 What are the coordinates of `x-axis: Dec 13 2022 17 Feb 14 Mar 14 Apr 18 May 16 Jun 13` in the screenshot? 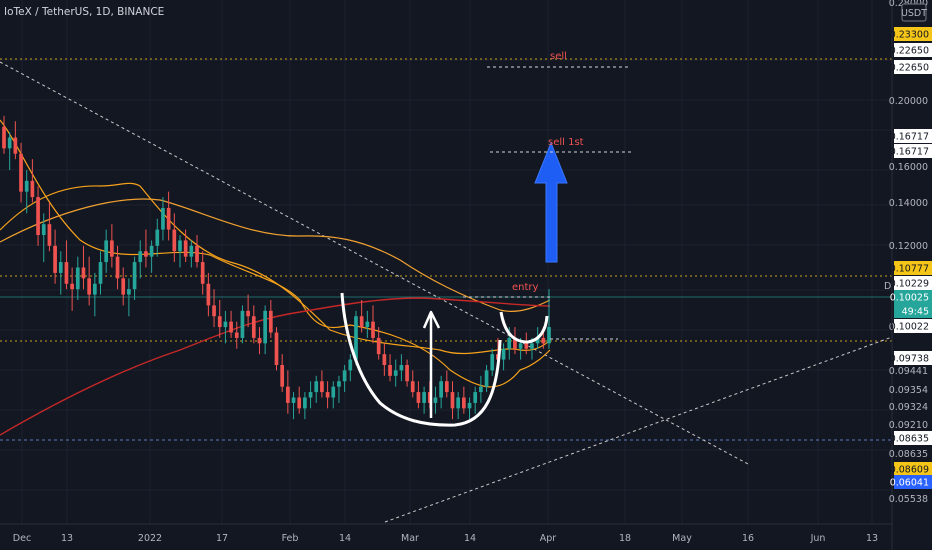 It's located at (466, 536).